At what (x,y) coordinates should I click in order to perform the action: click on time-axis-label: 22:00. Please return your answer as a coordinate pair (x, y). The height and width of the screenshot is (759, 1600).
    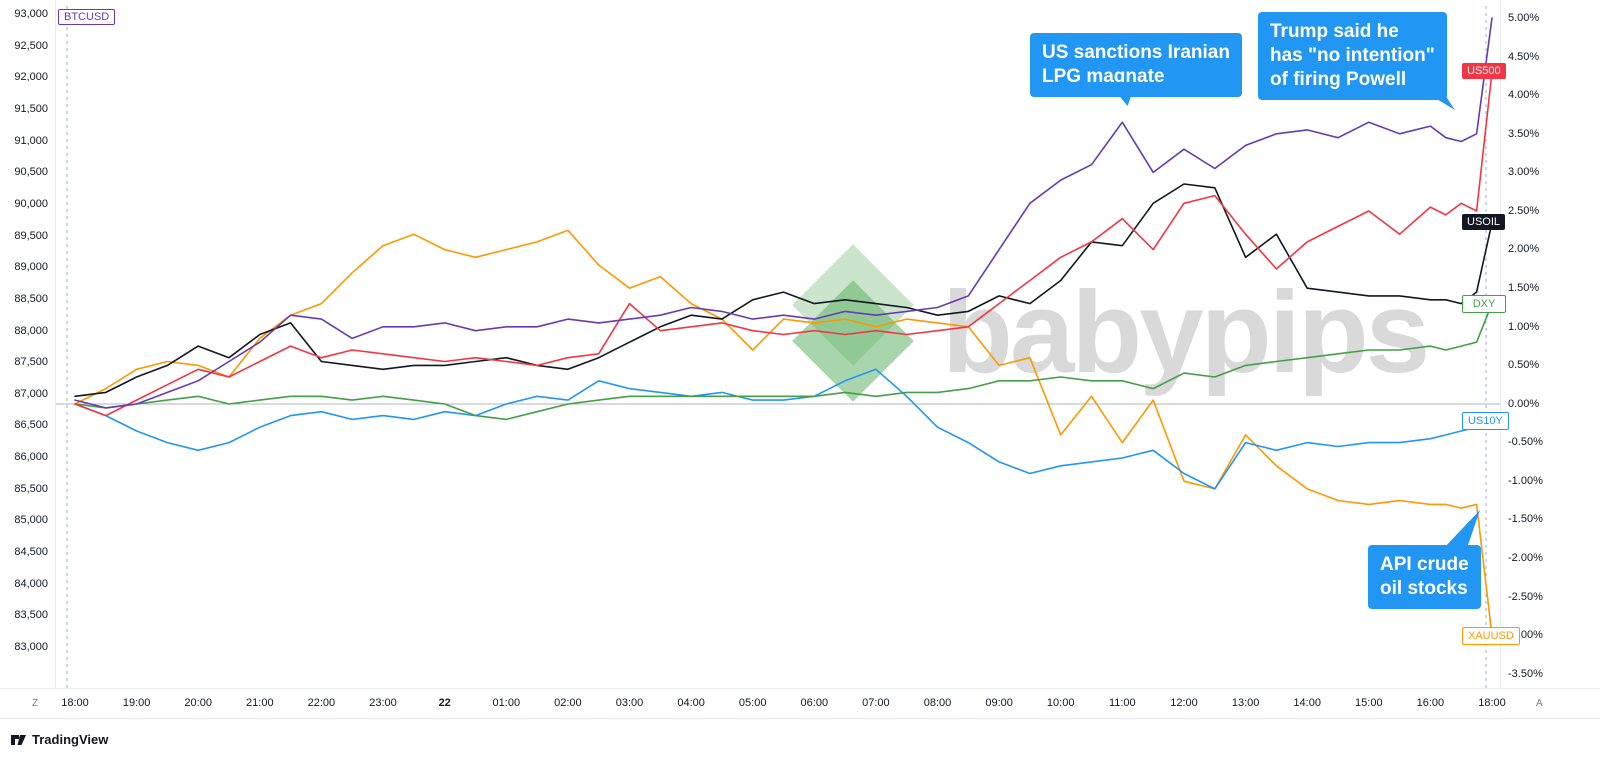
    Looking at the image, I should click on (321, 703).